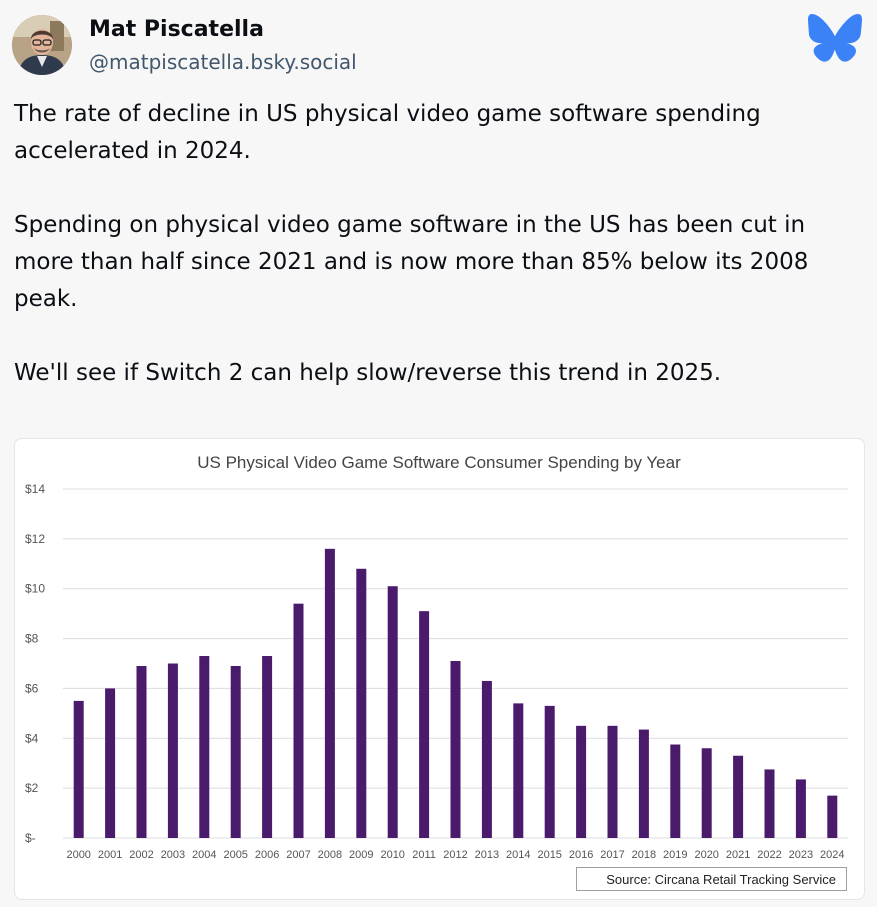 This screenshot has width=877, height=907. What do you see at coordinates (392, 712) in the screenshot?
I see `bar-2010` at bounding box center [392, 712].